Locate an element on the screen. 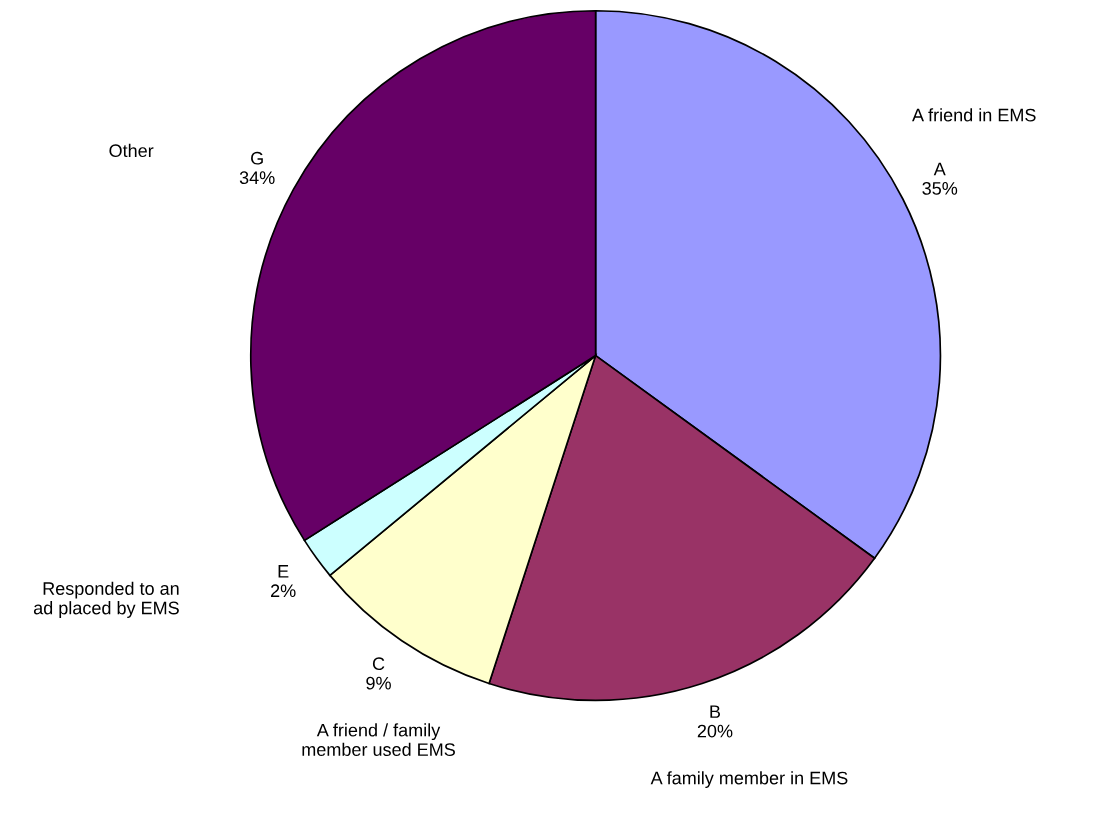  slice-label: G is located at coordinates (257, 158).